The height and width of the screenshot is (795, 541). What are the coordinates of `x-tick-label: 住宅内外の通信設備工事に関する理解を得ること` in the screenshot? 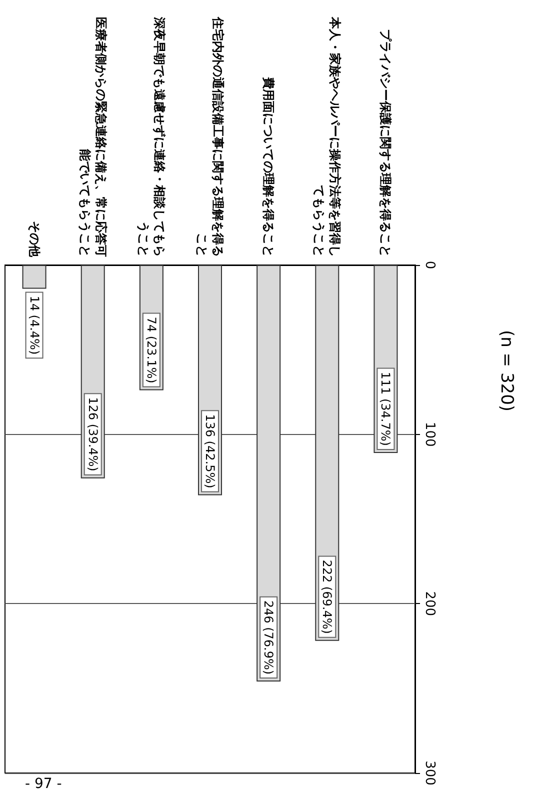 It's located at (210, 136).